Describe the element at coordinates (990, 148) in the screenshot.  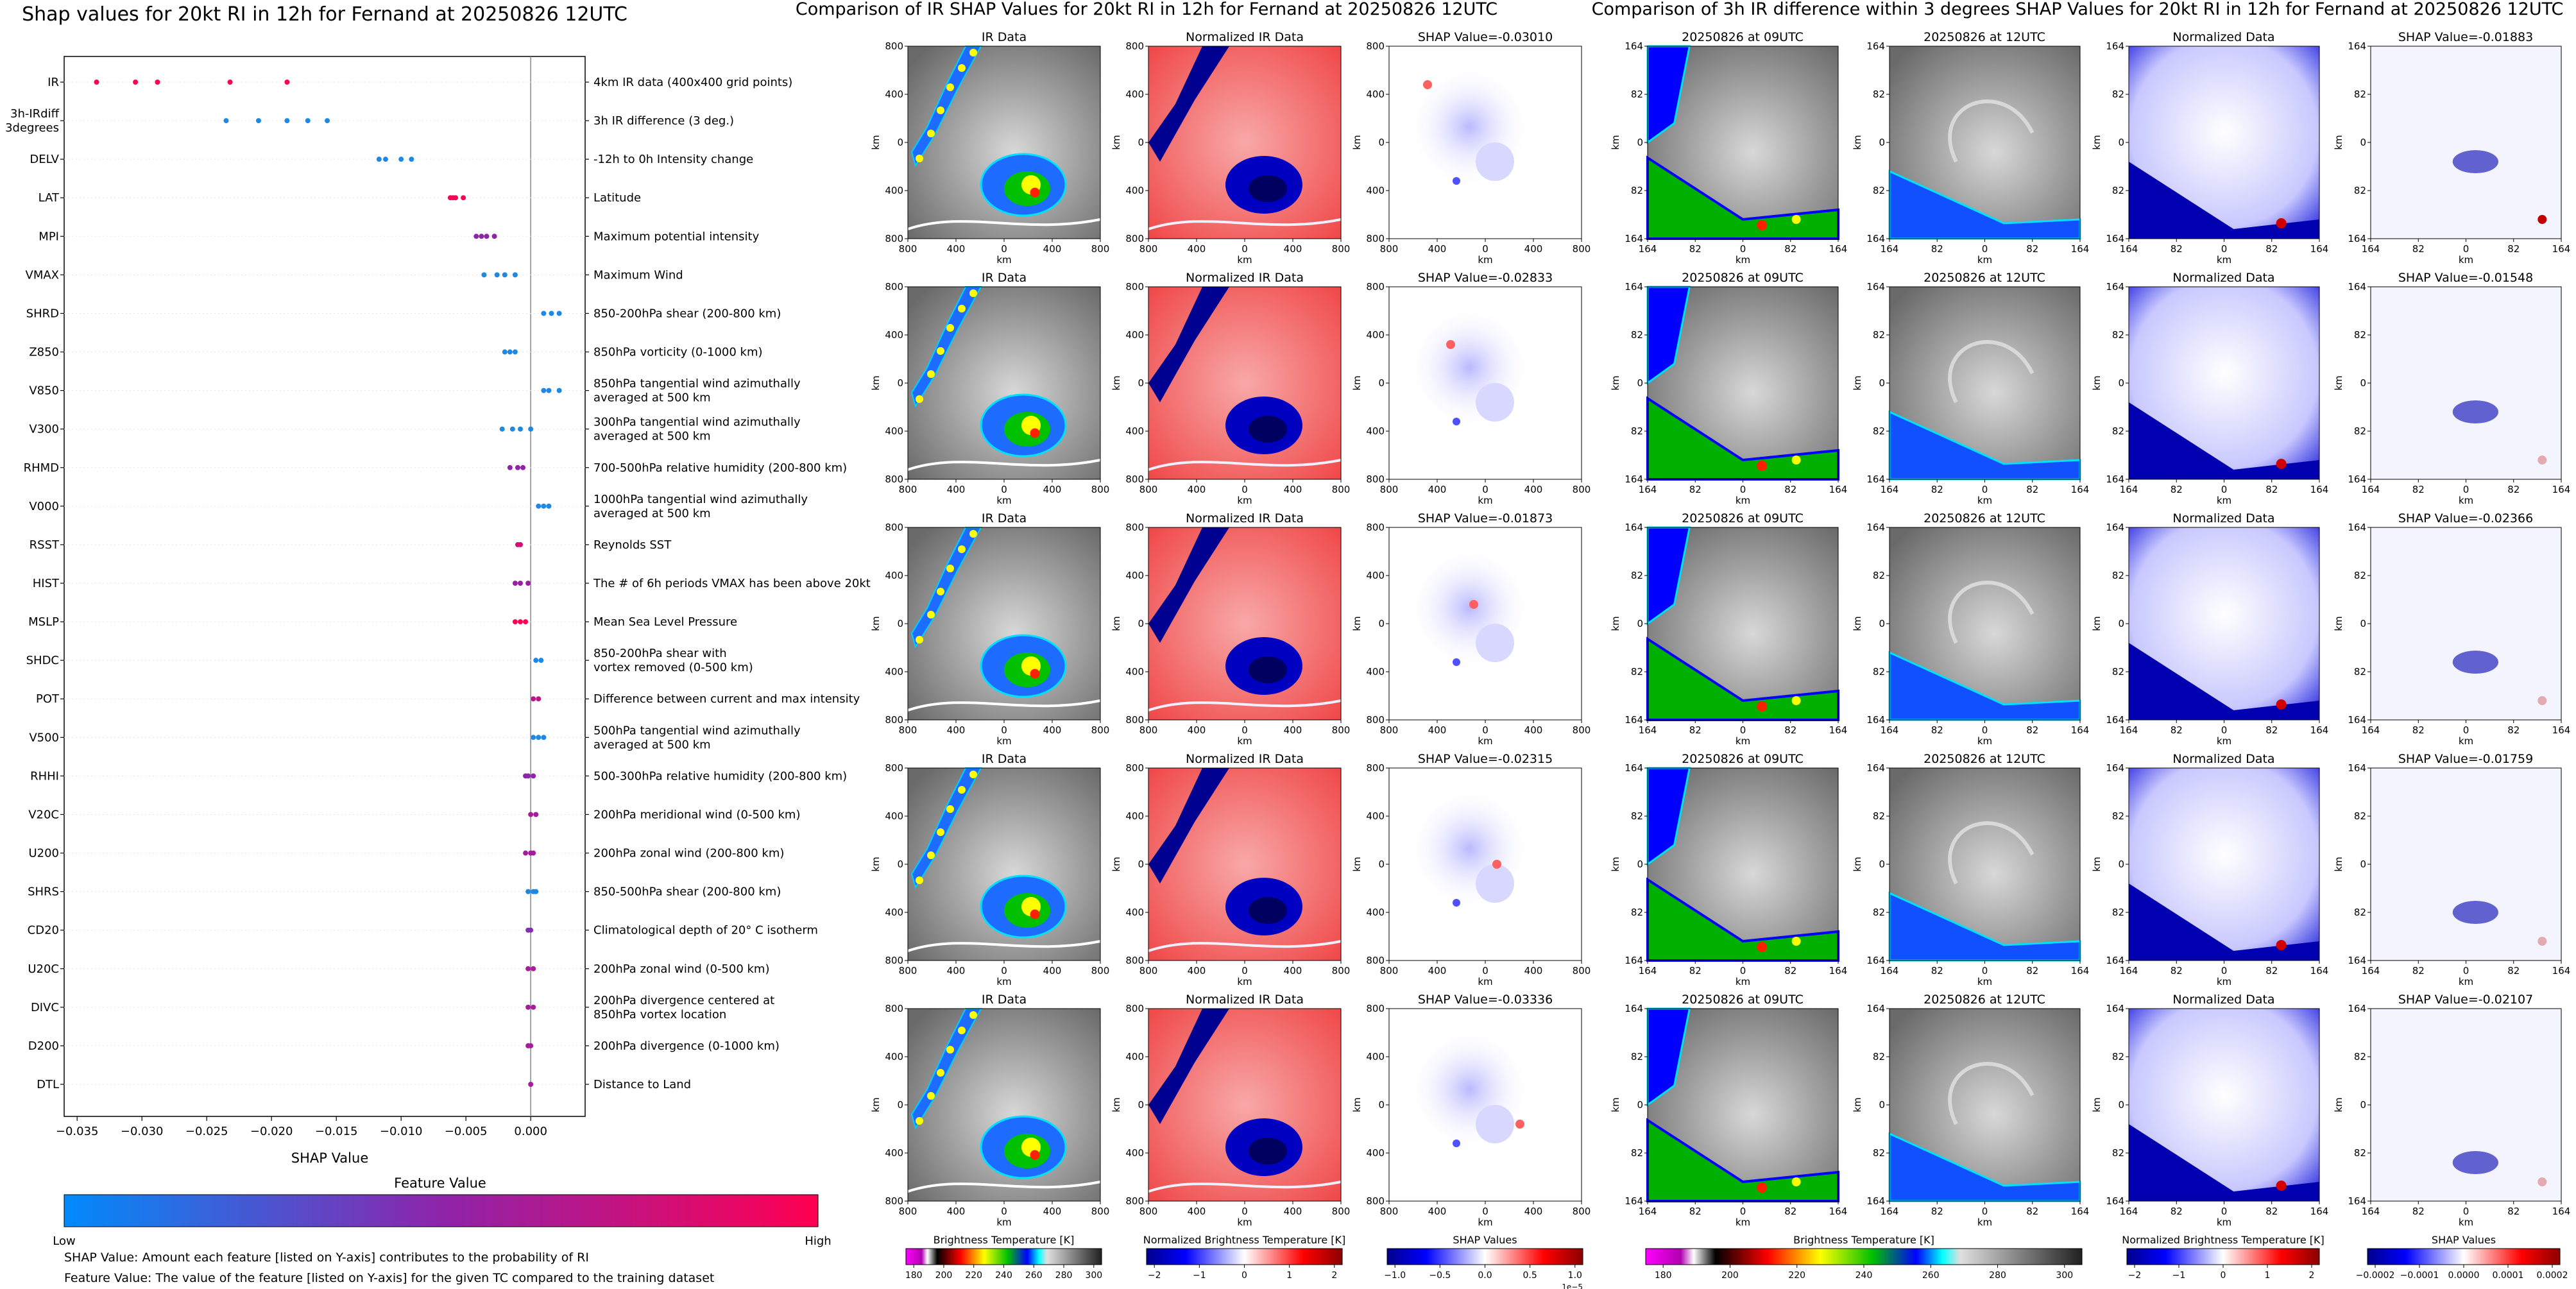
I see `ir-subplot: 80080040040000400400800800kmkmIR Data` at that location.